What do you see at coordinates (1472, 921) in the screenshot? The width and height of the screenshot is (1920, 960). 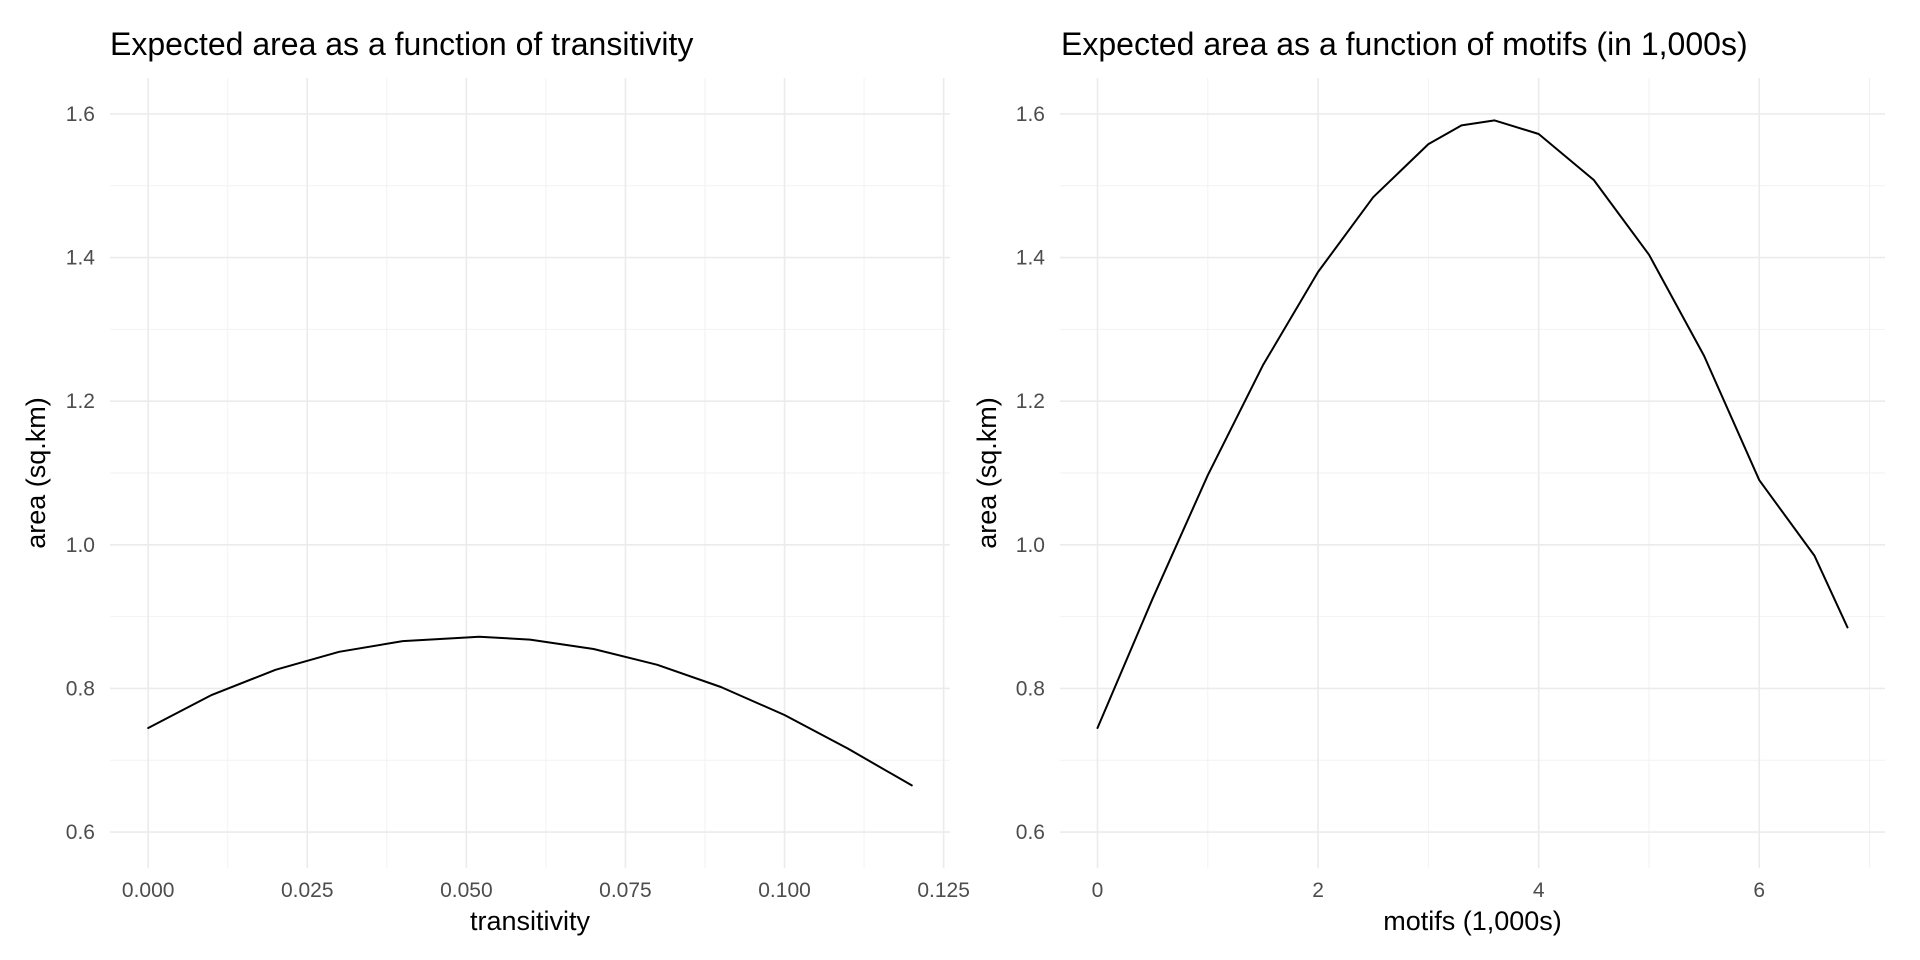 I see `x-axis-title: motifs (1,000s)` at bounding box center [1472, 921].